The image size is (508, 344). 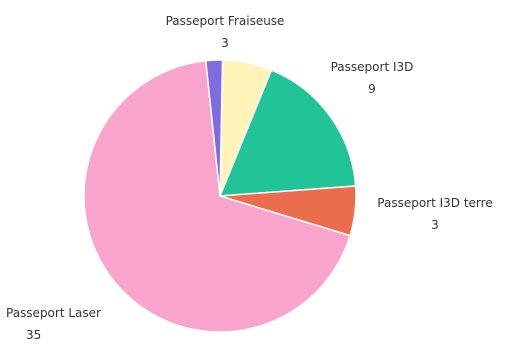 What do you see at coordinates (287, 133) in the screenshot?
I see `slice-passeport-i3d` at bounding box center [287, 133].